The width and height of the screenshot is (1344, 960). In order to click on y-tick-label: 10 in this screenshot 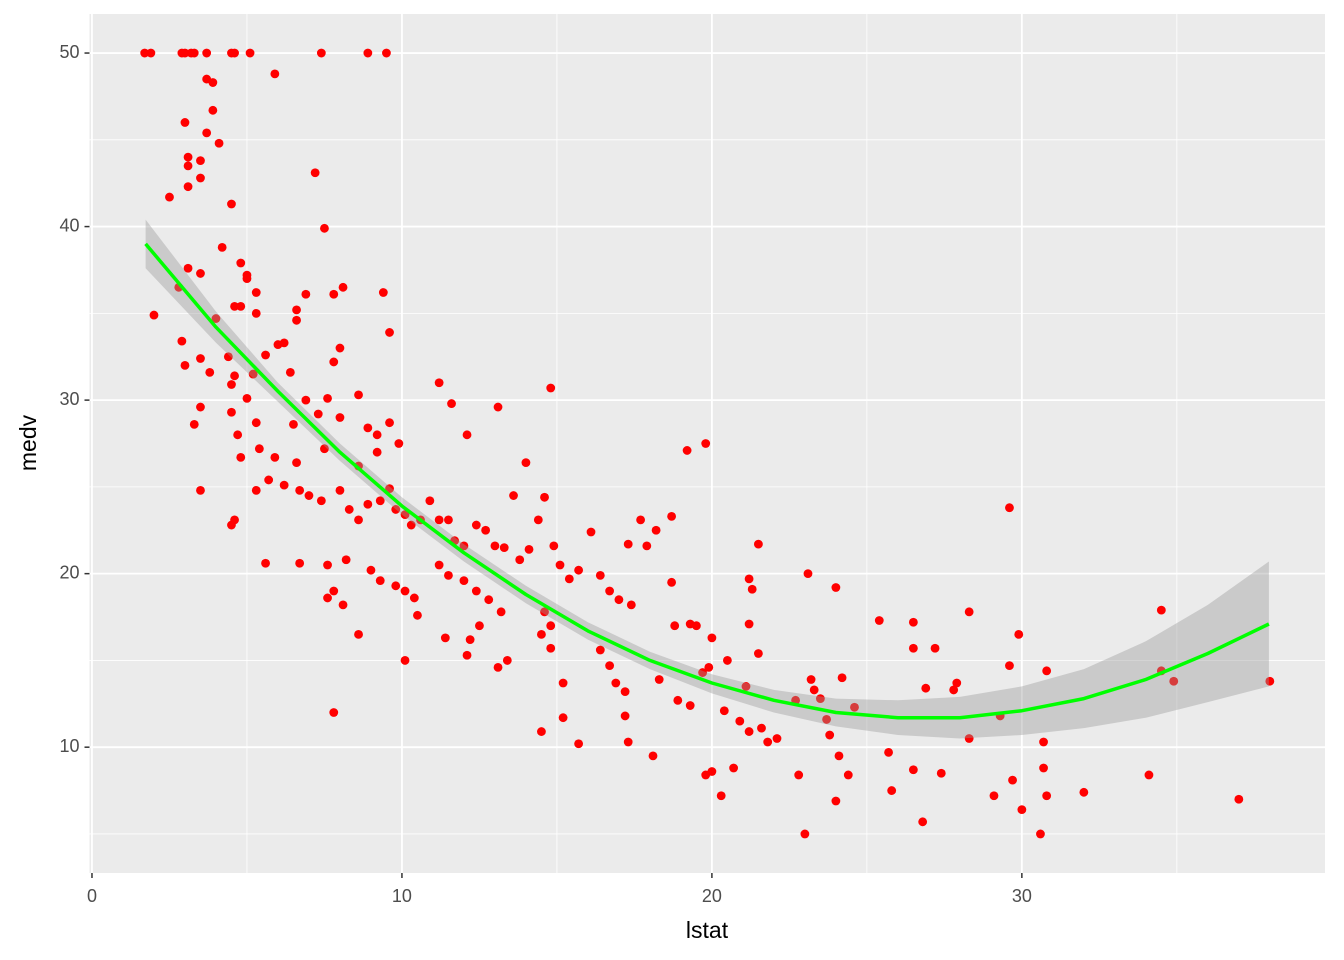, I will do `click(69, 746)`.